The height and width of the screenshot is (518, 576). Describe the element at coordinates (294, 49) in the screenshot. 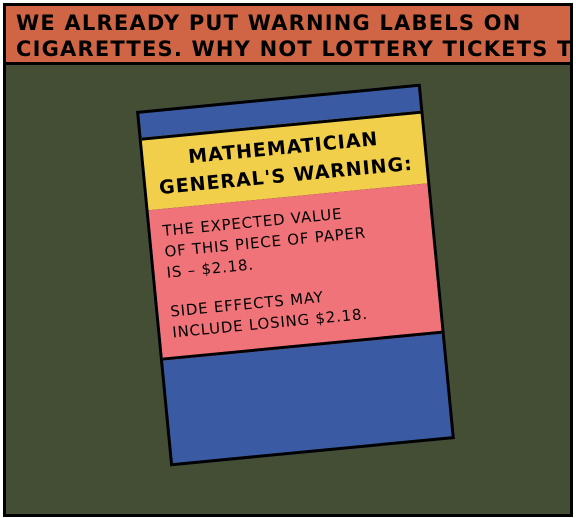

I see `caption-line-2: CIGARETTES. WHY NOT LOTTERY TICKETS TOO?` at that location.